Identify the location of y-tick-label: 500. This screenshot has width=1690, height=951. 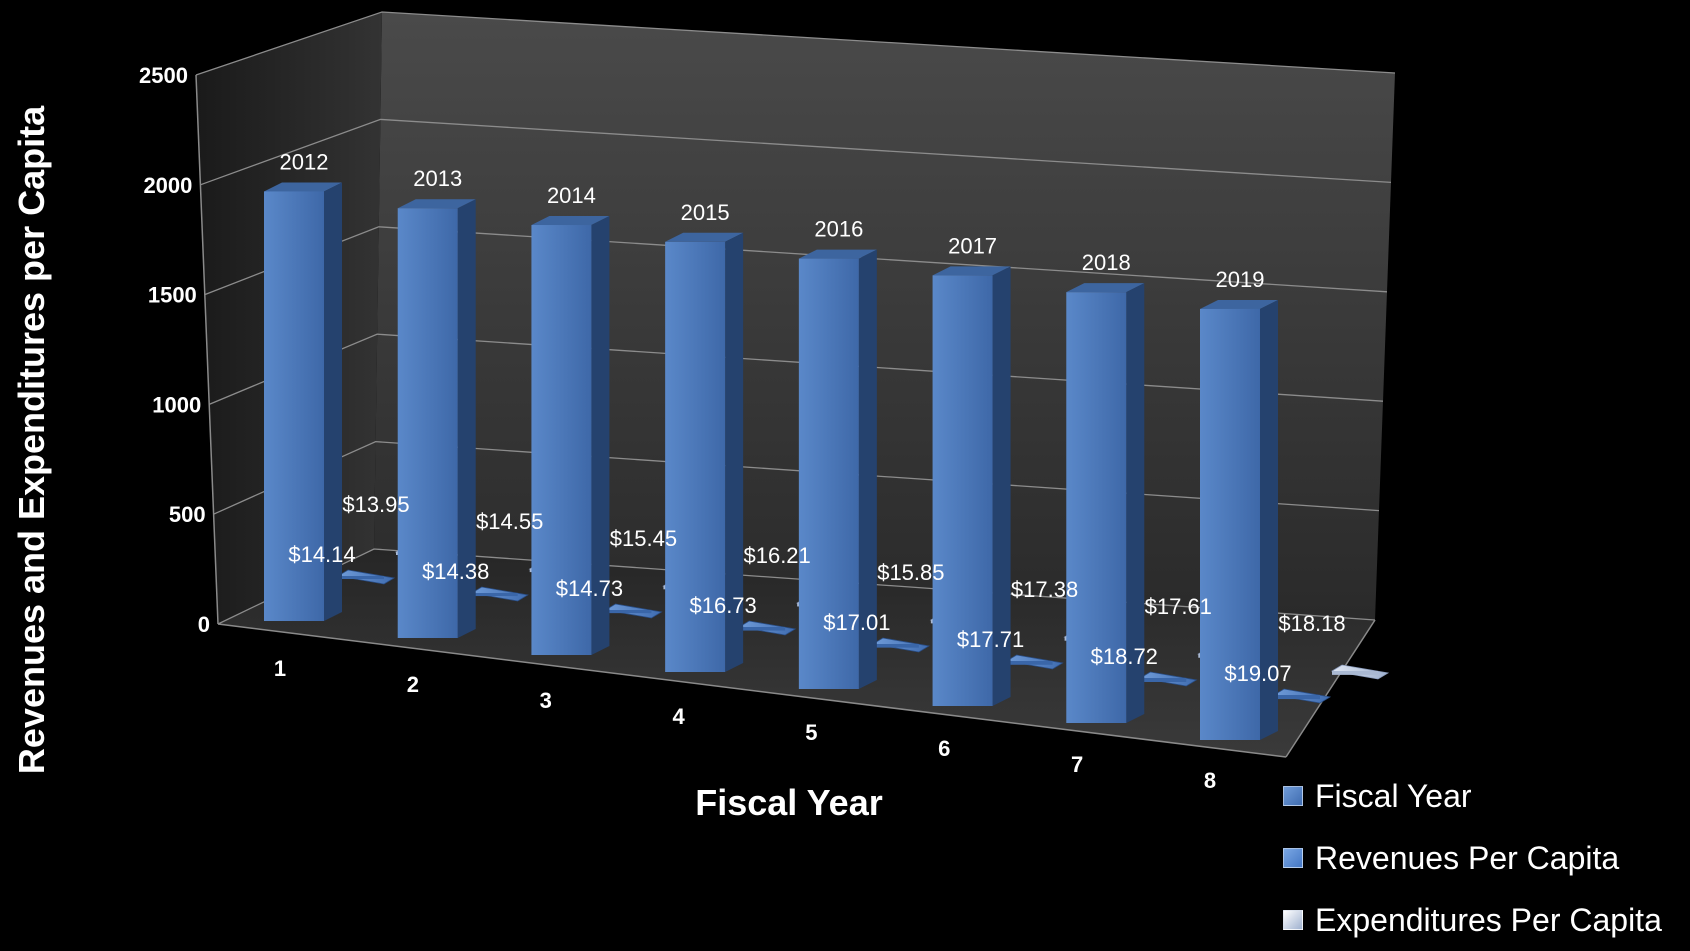
(187, 514).